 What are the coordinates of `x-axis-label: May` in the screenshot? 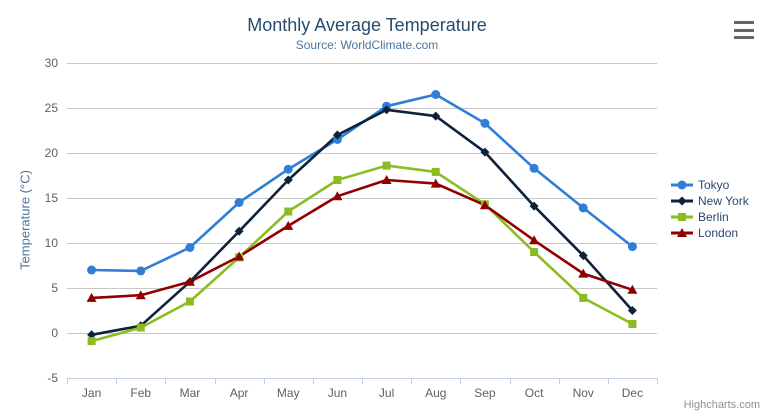 It's located at (288, 393).